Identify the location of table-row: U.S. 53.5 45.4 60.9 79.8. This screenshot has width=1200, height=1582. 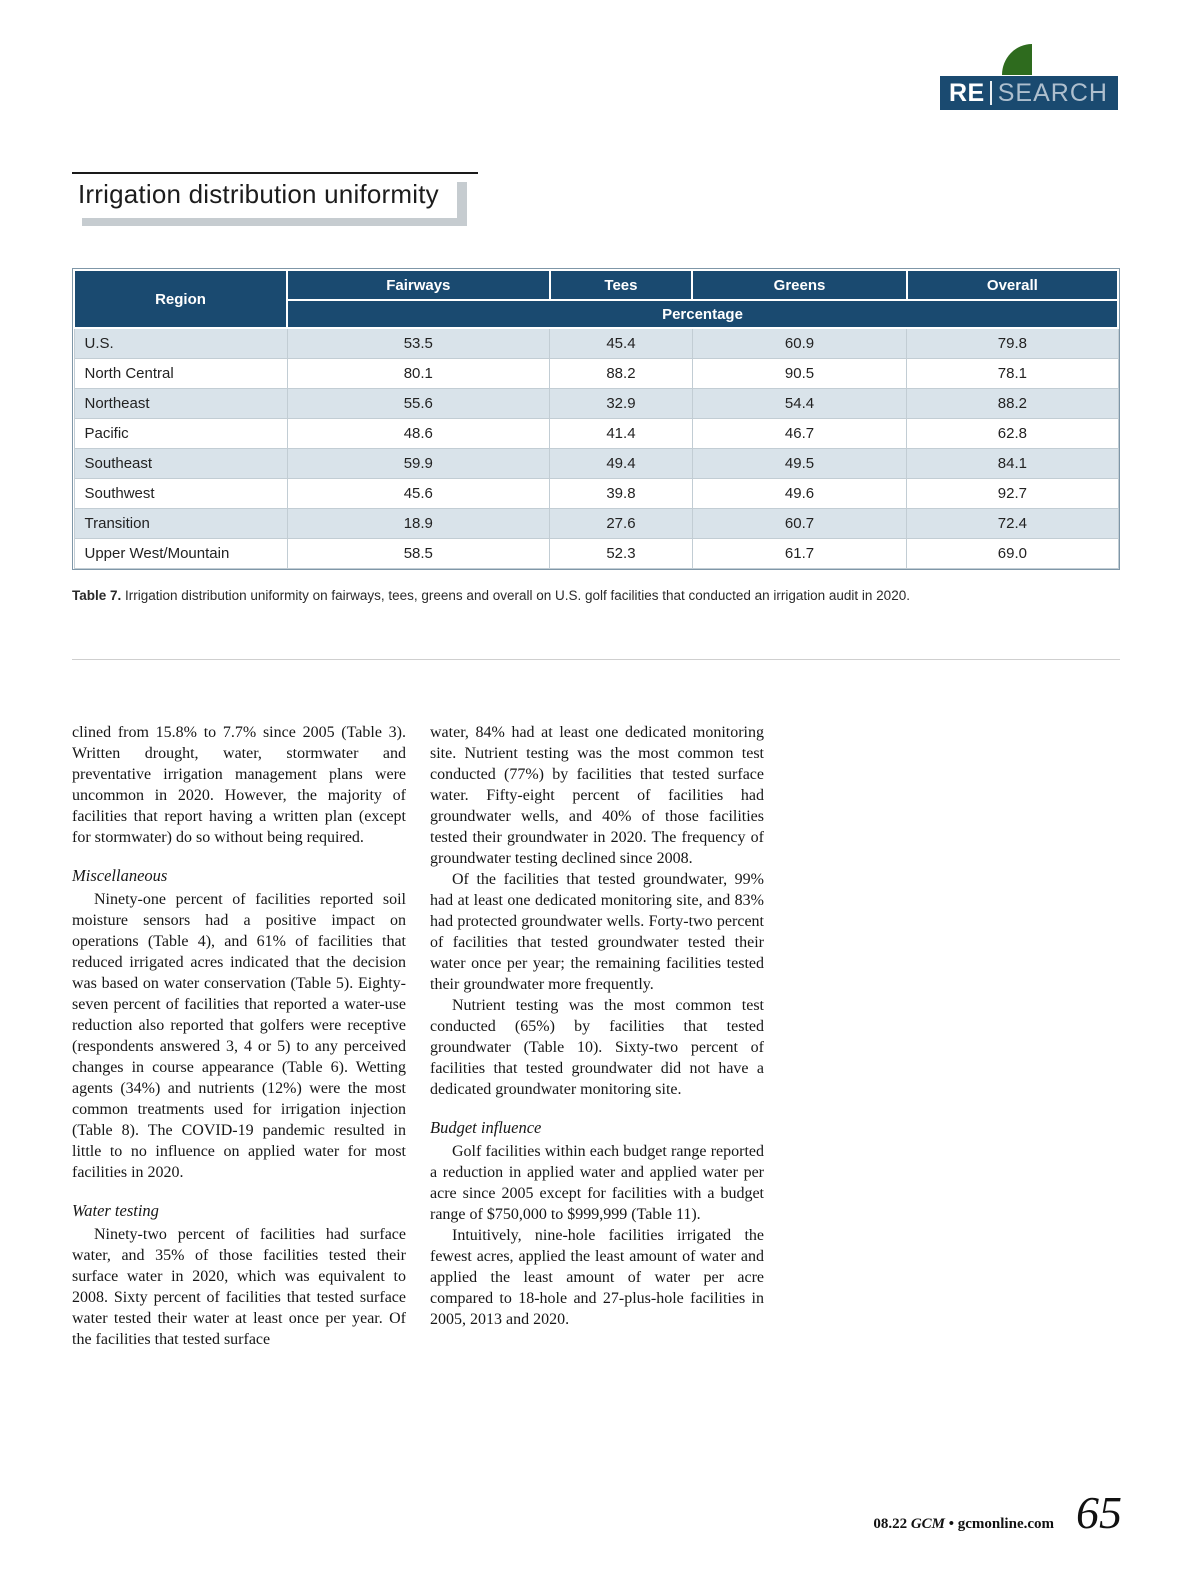
(596, 343).